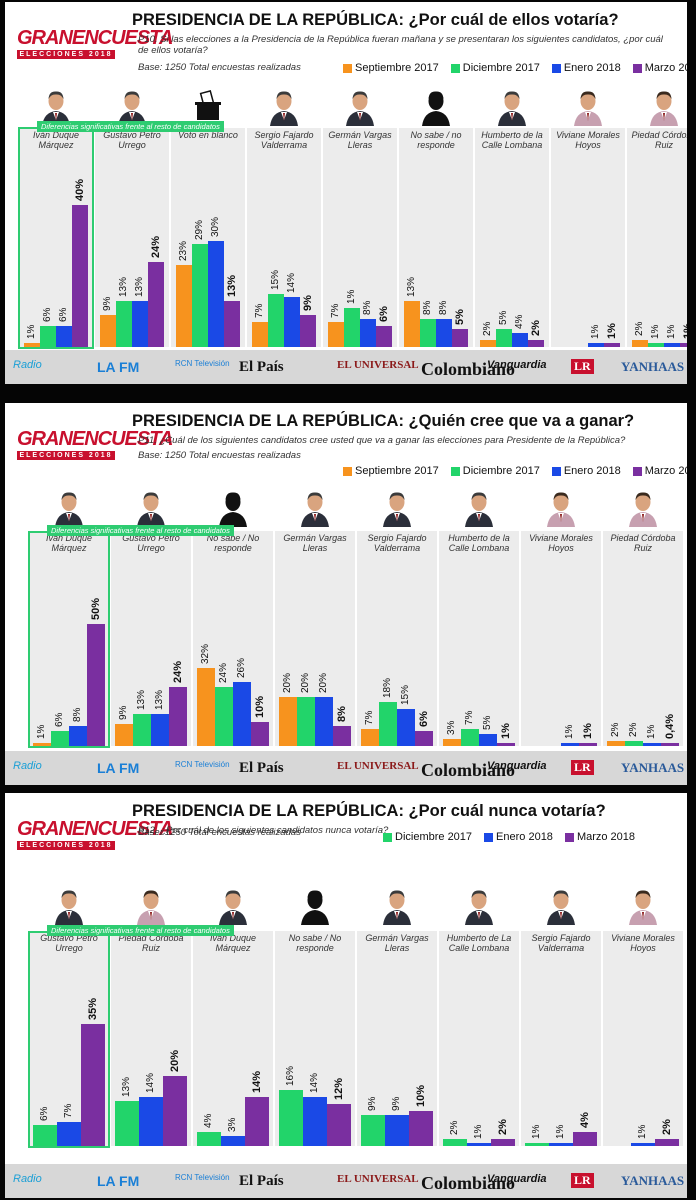 The width and height of the screenshot is (696, 1200). I want to click on value-label: 20%, so click(305, 682).